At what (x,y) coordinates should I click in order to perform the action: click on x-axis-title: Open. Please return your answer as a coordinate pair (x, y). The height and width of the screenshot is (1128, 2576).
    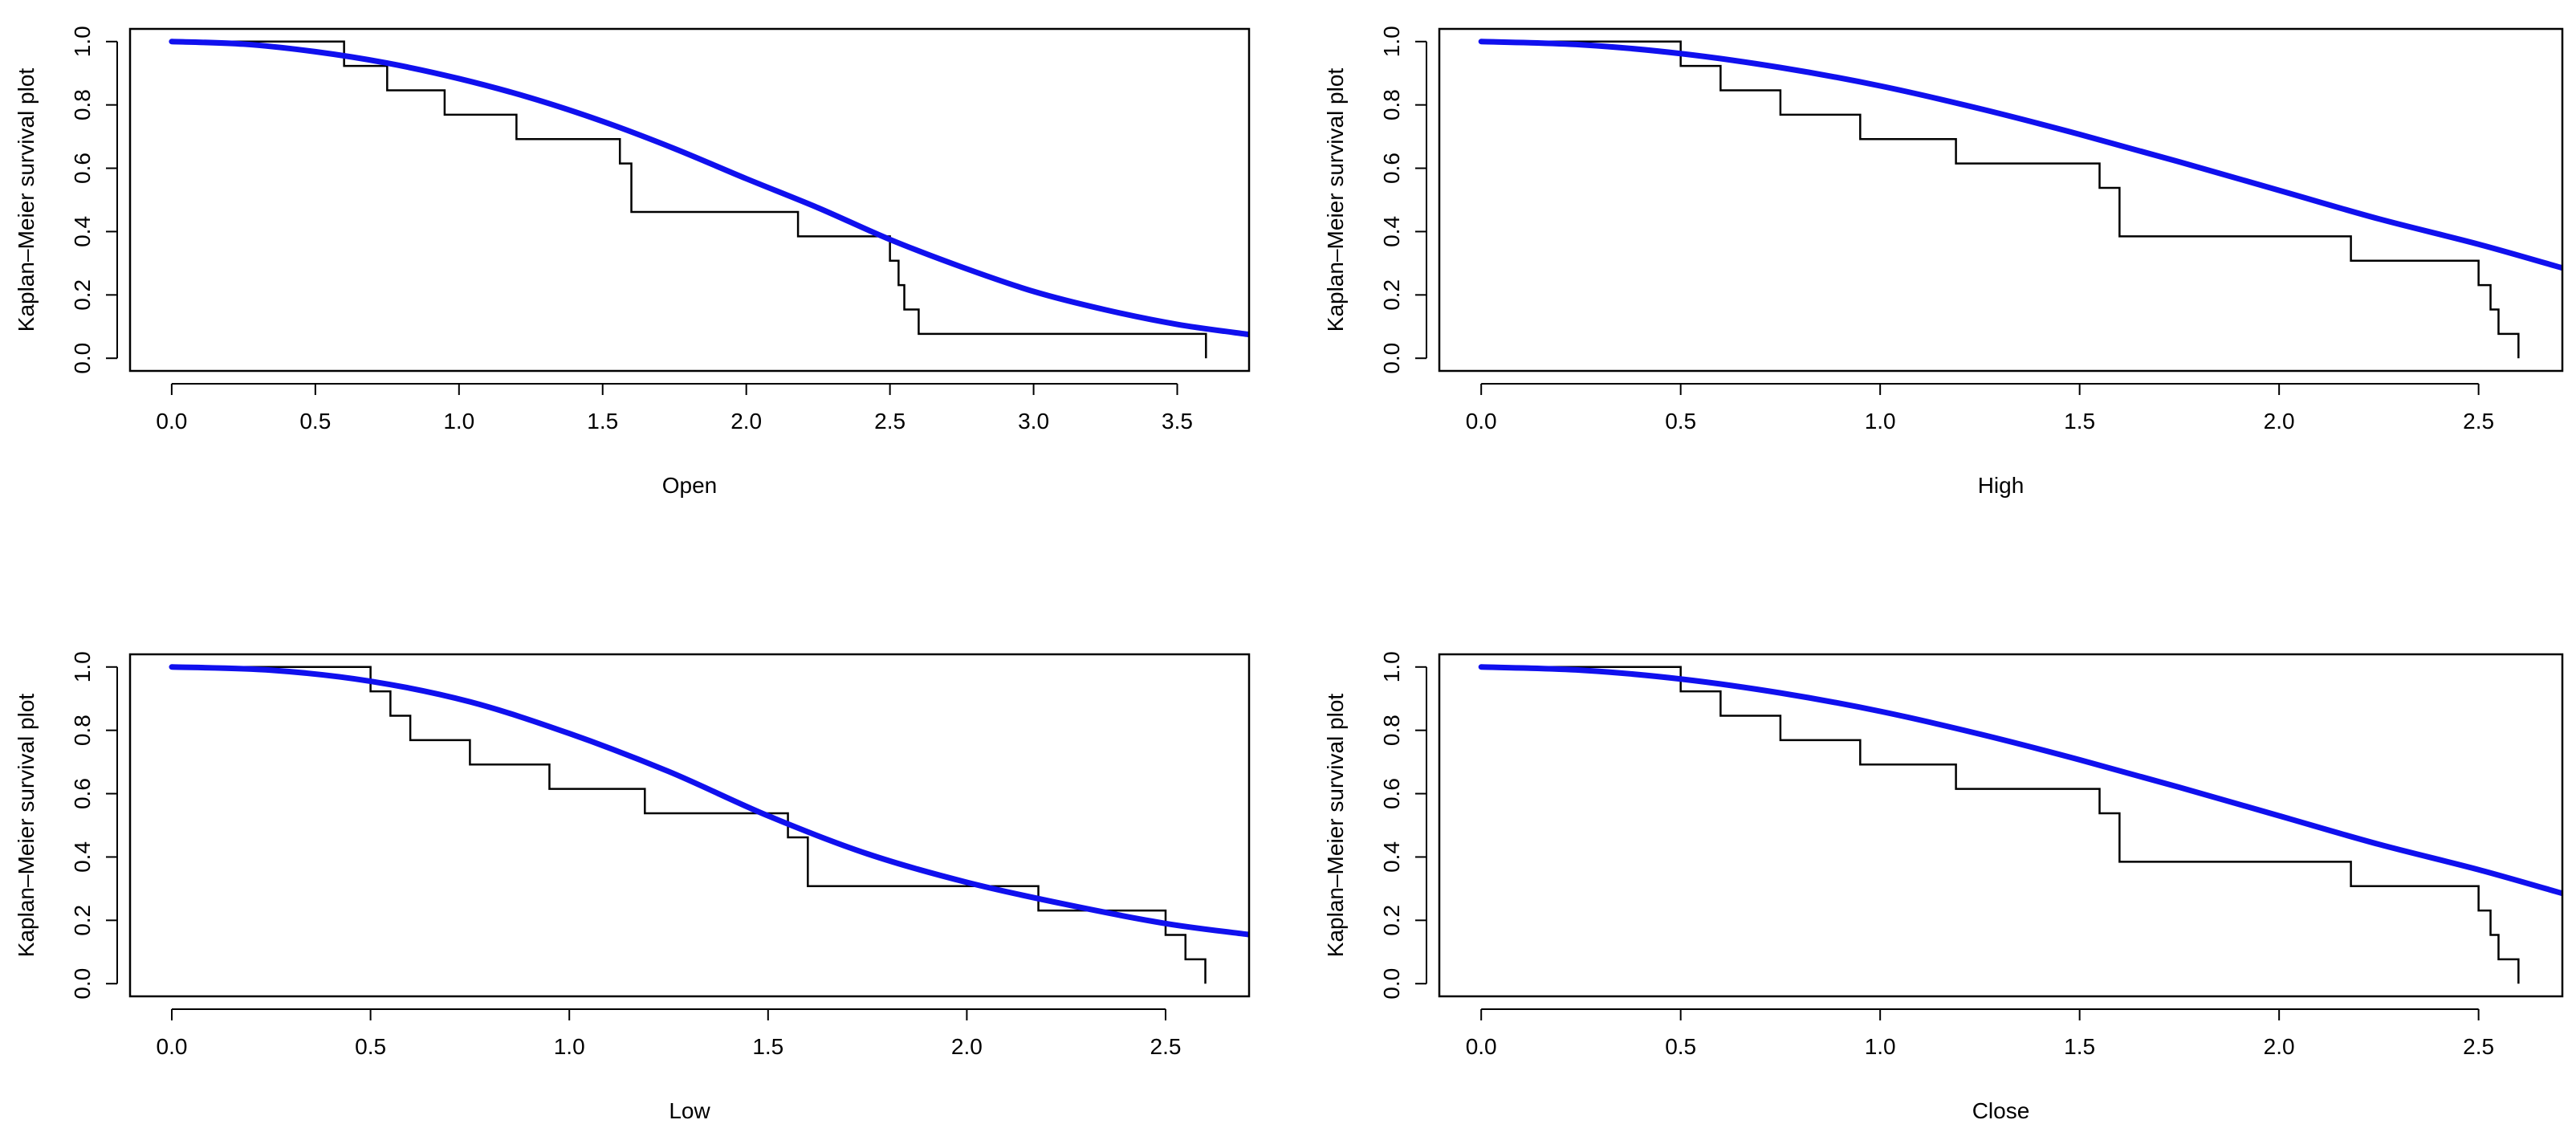
    Looking at the image, I should click on (690, 485).